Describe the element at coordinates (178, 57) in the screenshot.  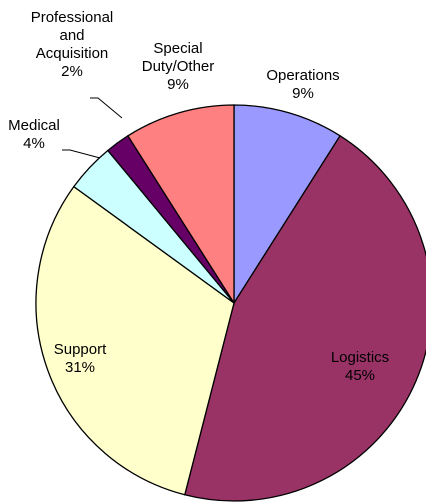
I see `slice-label: Special Duty/Other` at that location.